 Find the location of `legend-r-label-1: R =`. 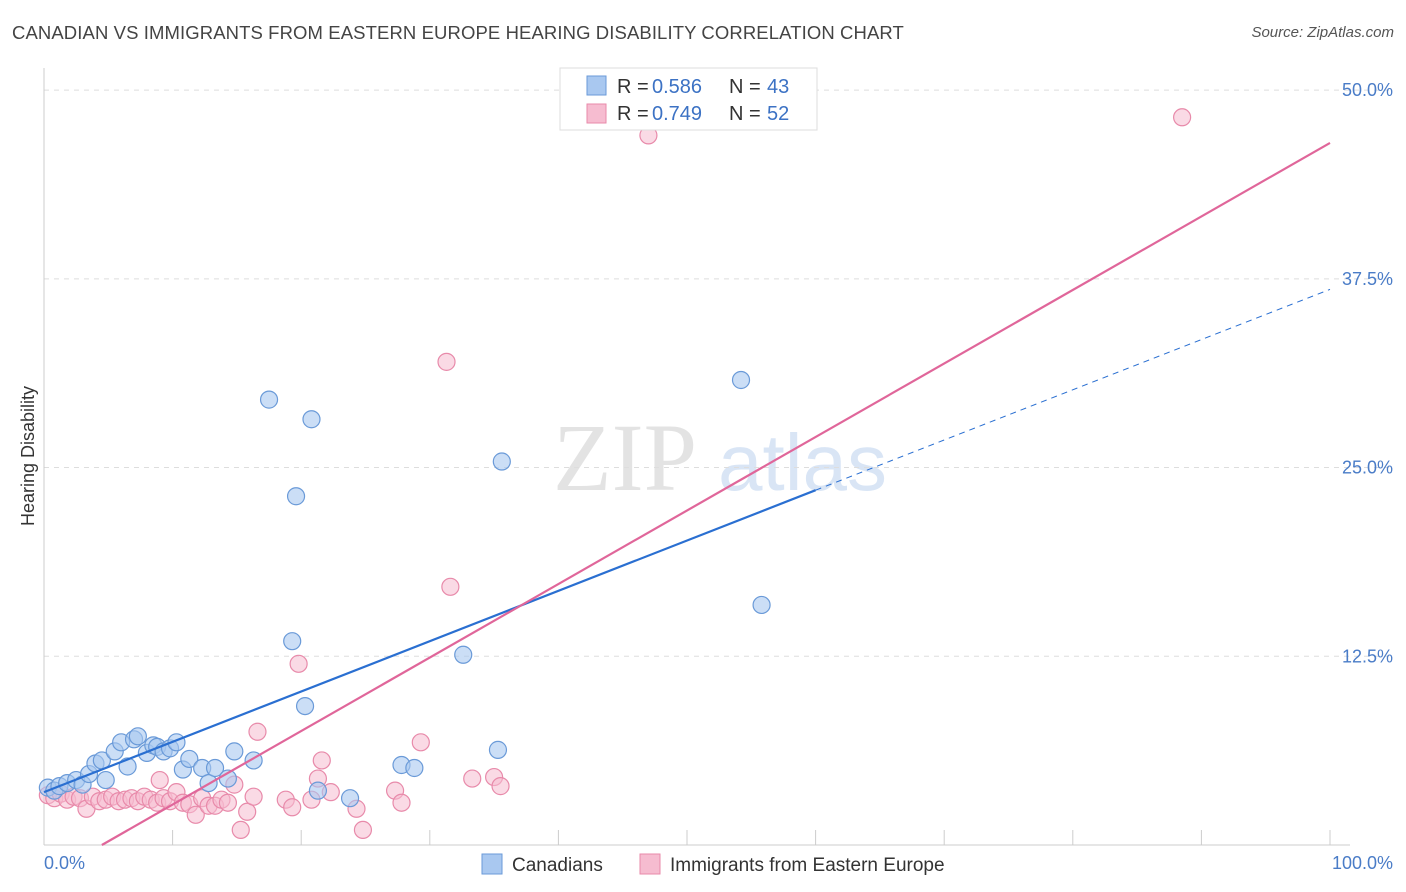

legend-r-label-1: R = is located at coordinates (633, 87).